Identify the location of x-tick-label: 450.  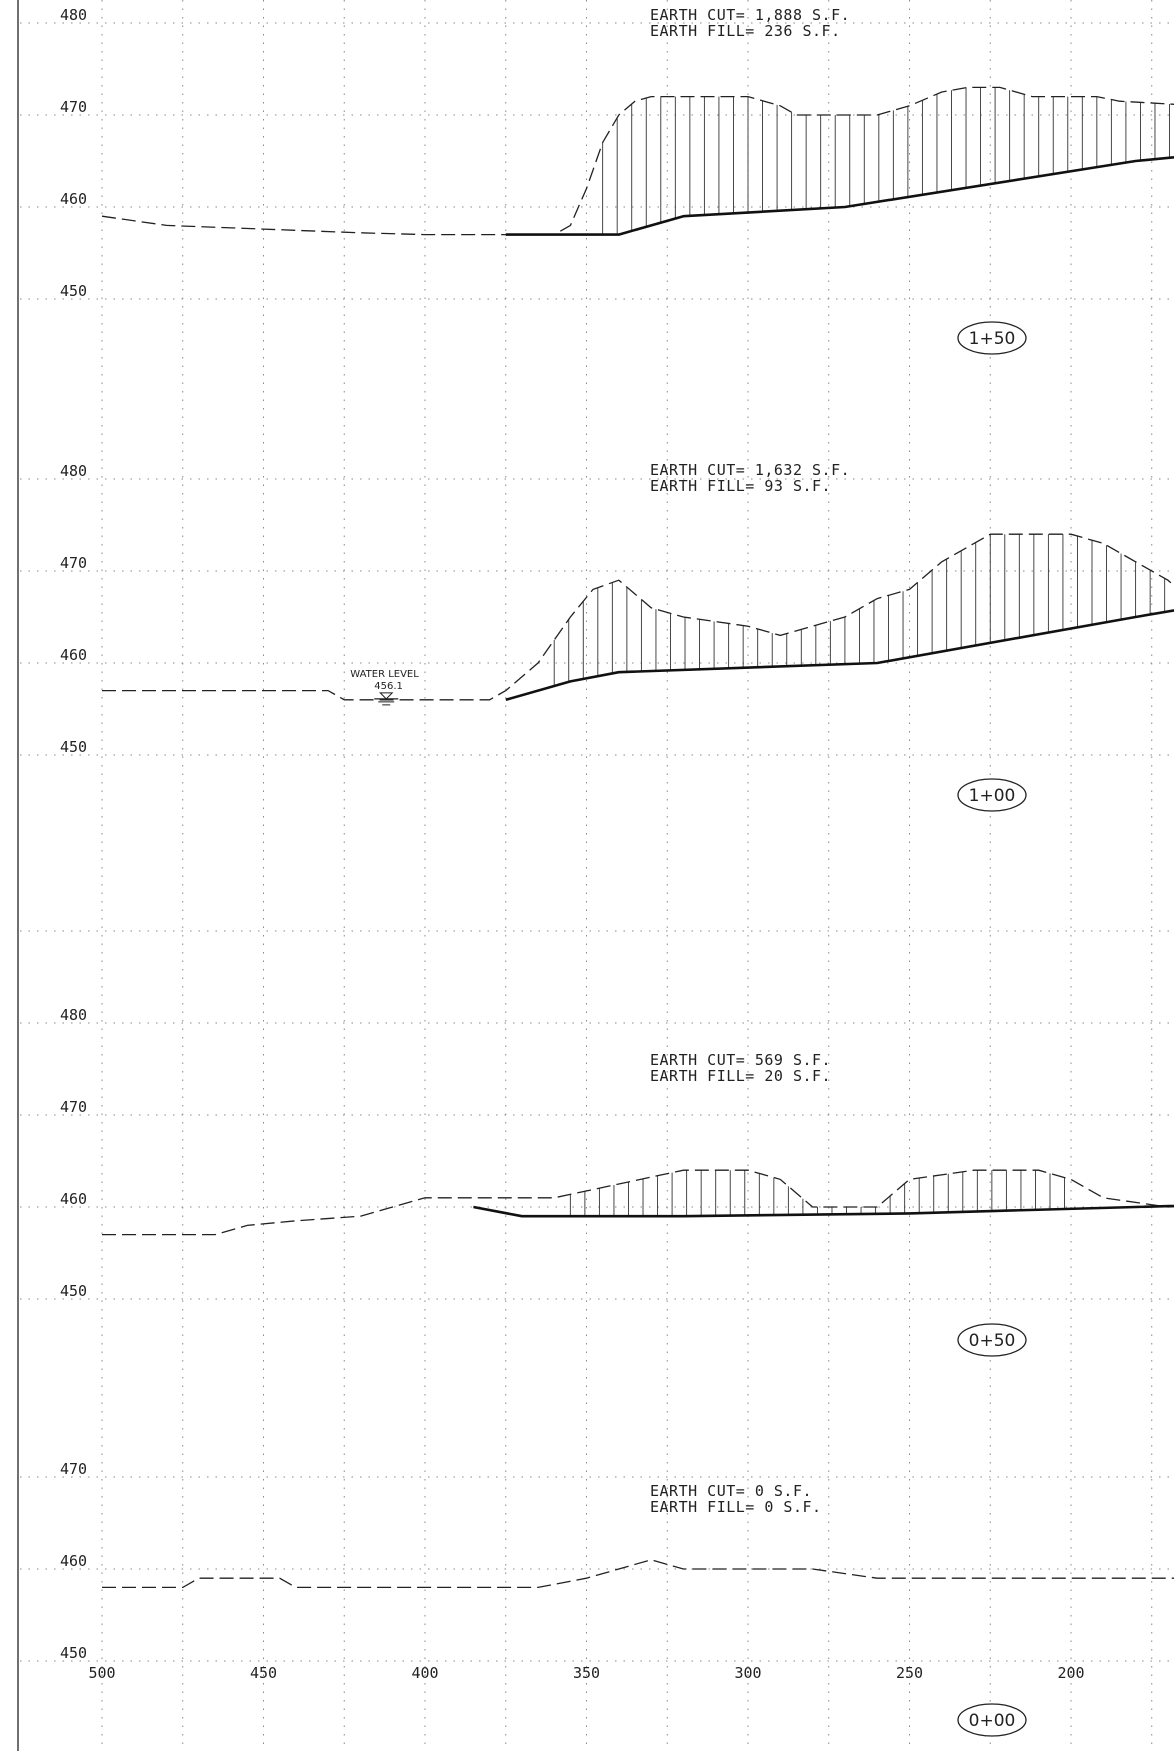
(263, 1673).